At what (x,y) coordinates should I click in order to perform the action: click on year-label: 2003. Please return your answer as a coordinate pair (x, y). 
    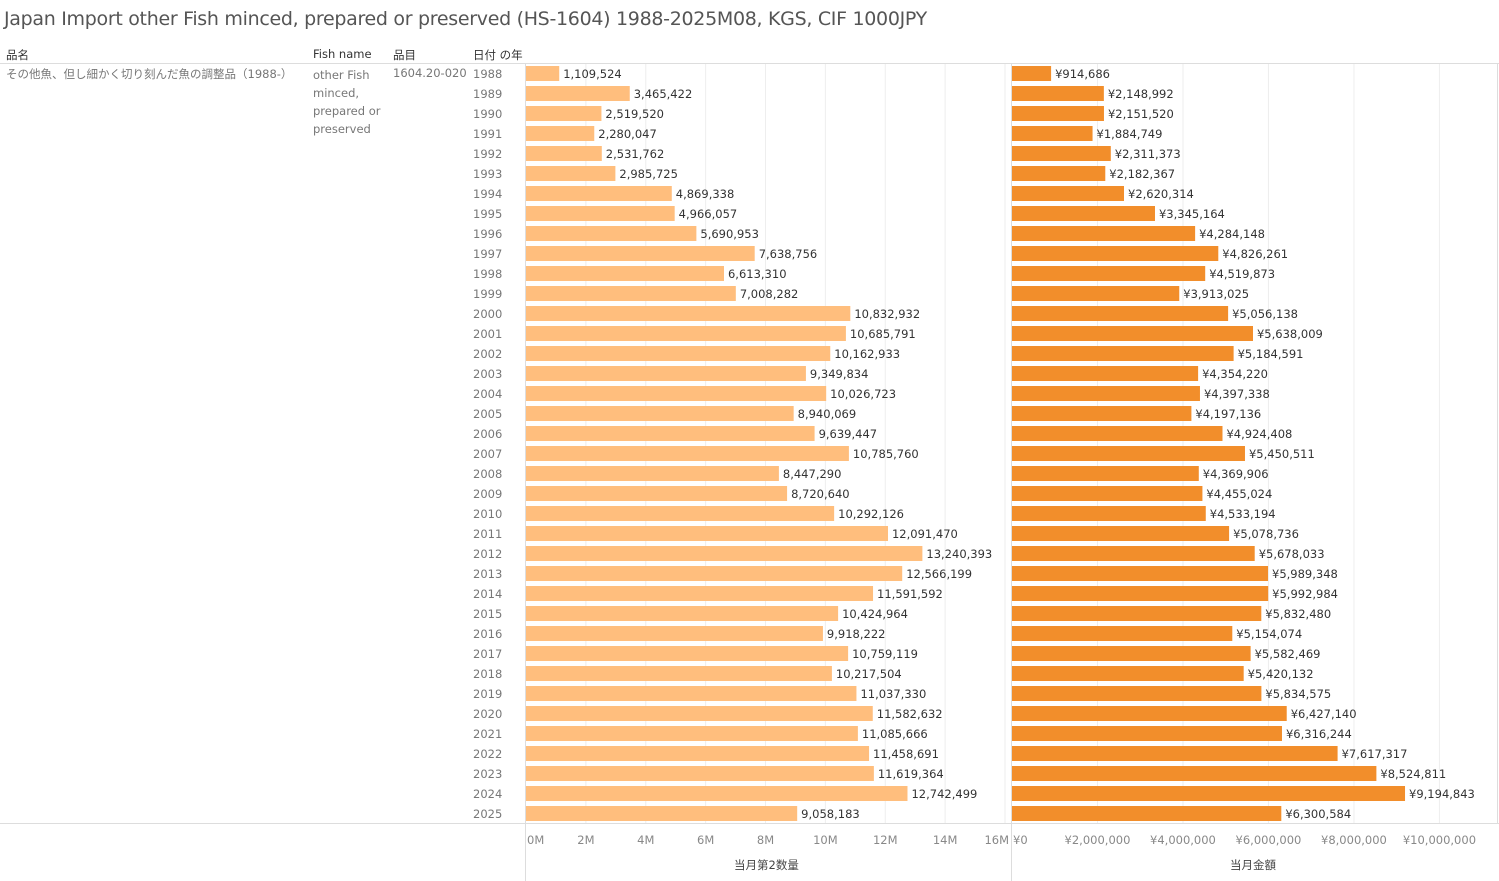
    Looking at the image, I should click on (487, 374).